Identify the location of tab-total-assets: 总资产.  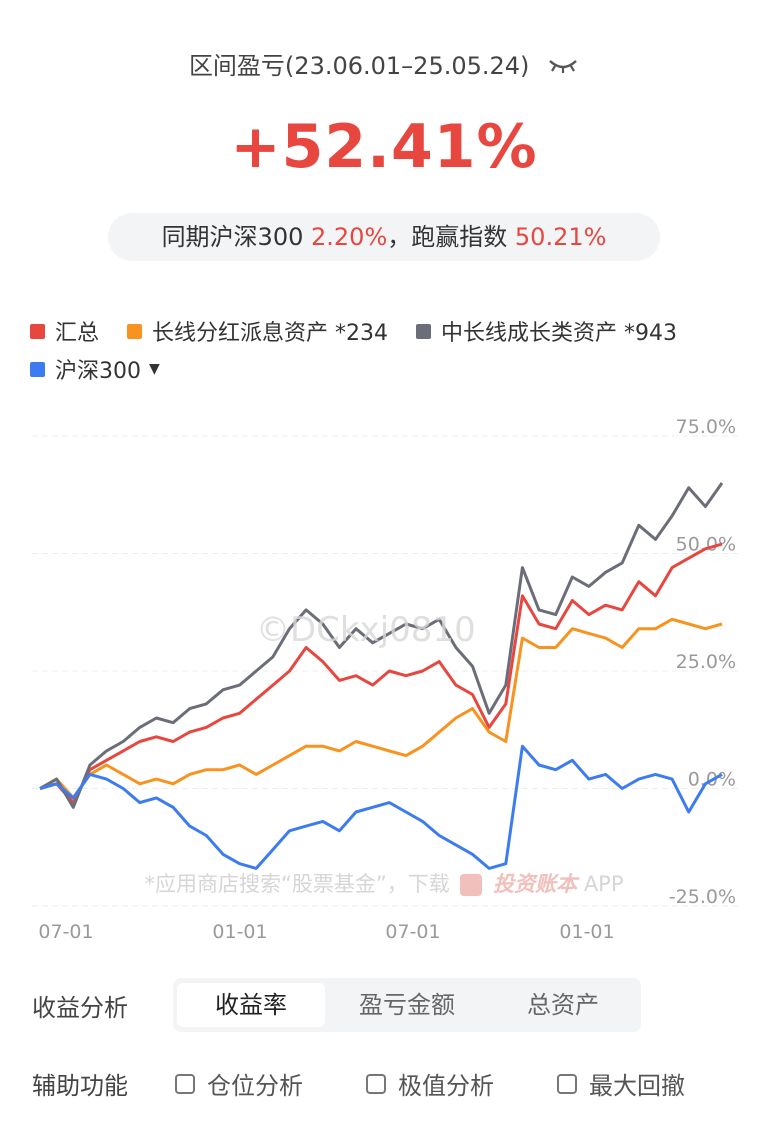
(563, 1005).